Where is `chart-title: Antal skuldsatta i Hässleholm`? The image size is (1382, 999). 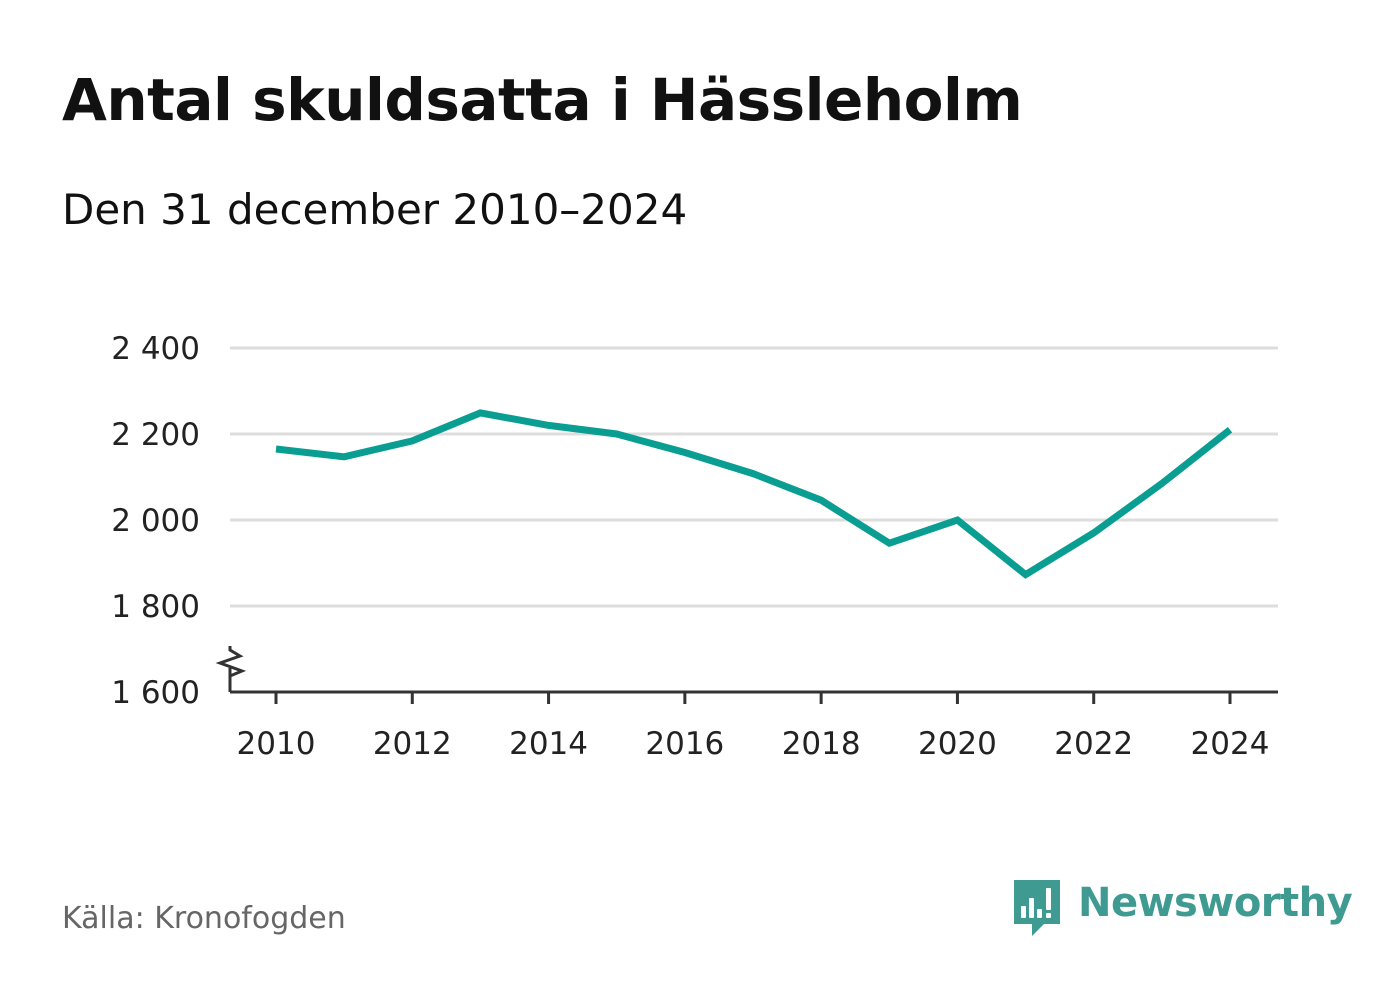 chart-title: Antal skuldsatta i Hässleholm is located at coordinates (542, 100).